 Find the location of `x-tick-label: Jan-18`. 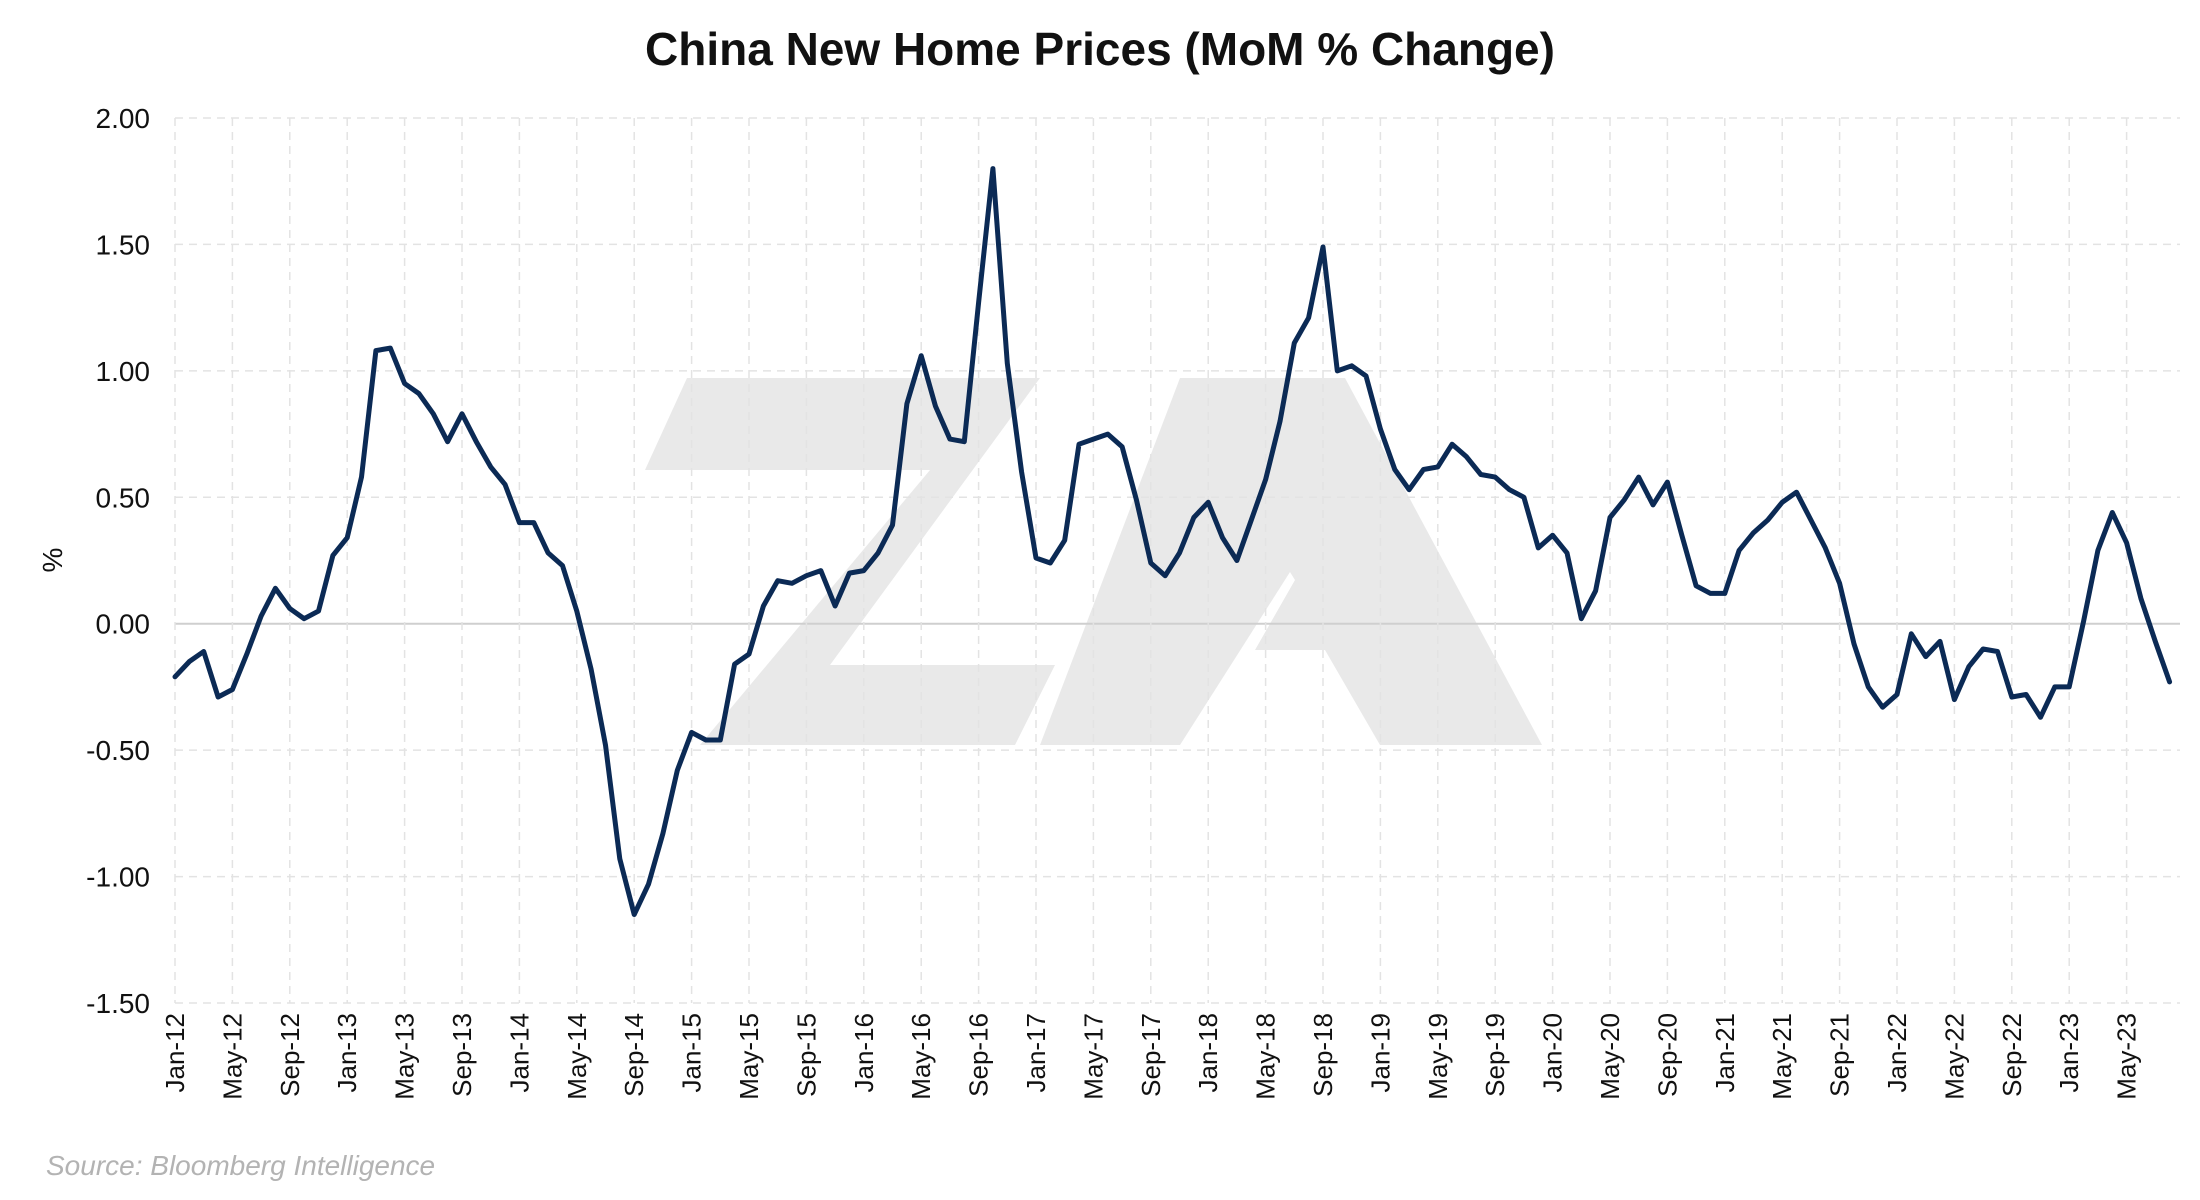

x-tick-label: Jan-18 is located at coordinates (1208, 1053).